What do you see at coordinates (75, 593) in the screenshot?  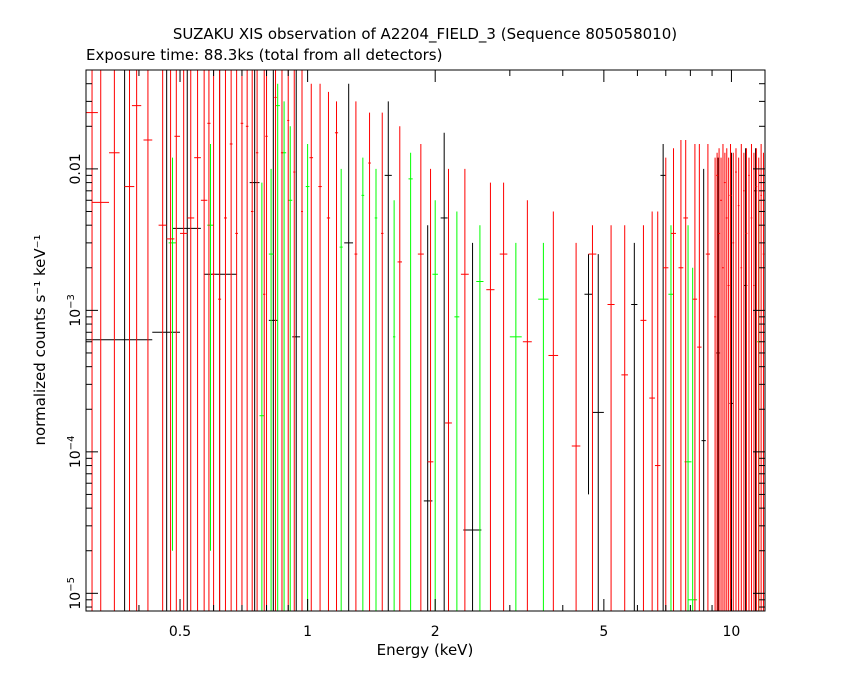 I see `y-tick-label: 10−5` at bounding box center [75, 593].